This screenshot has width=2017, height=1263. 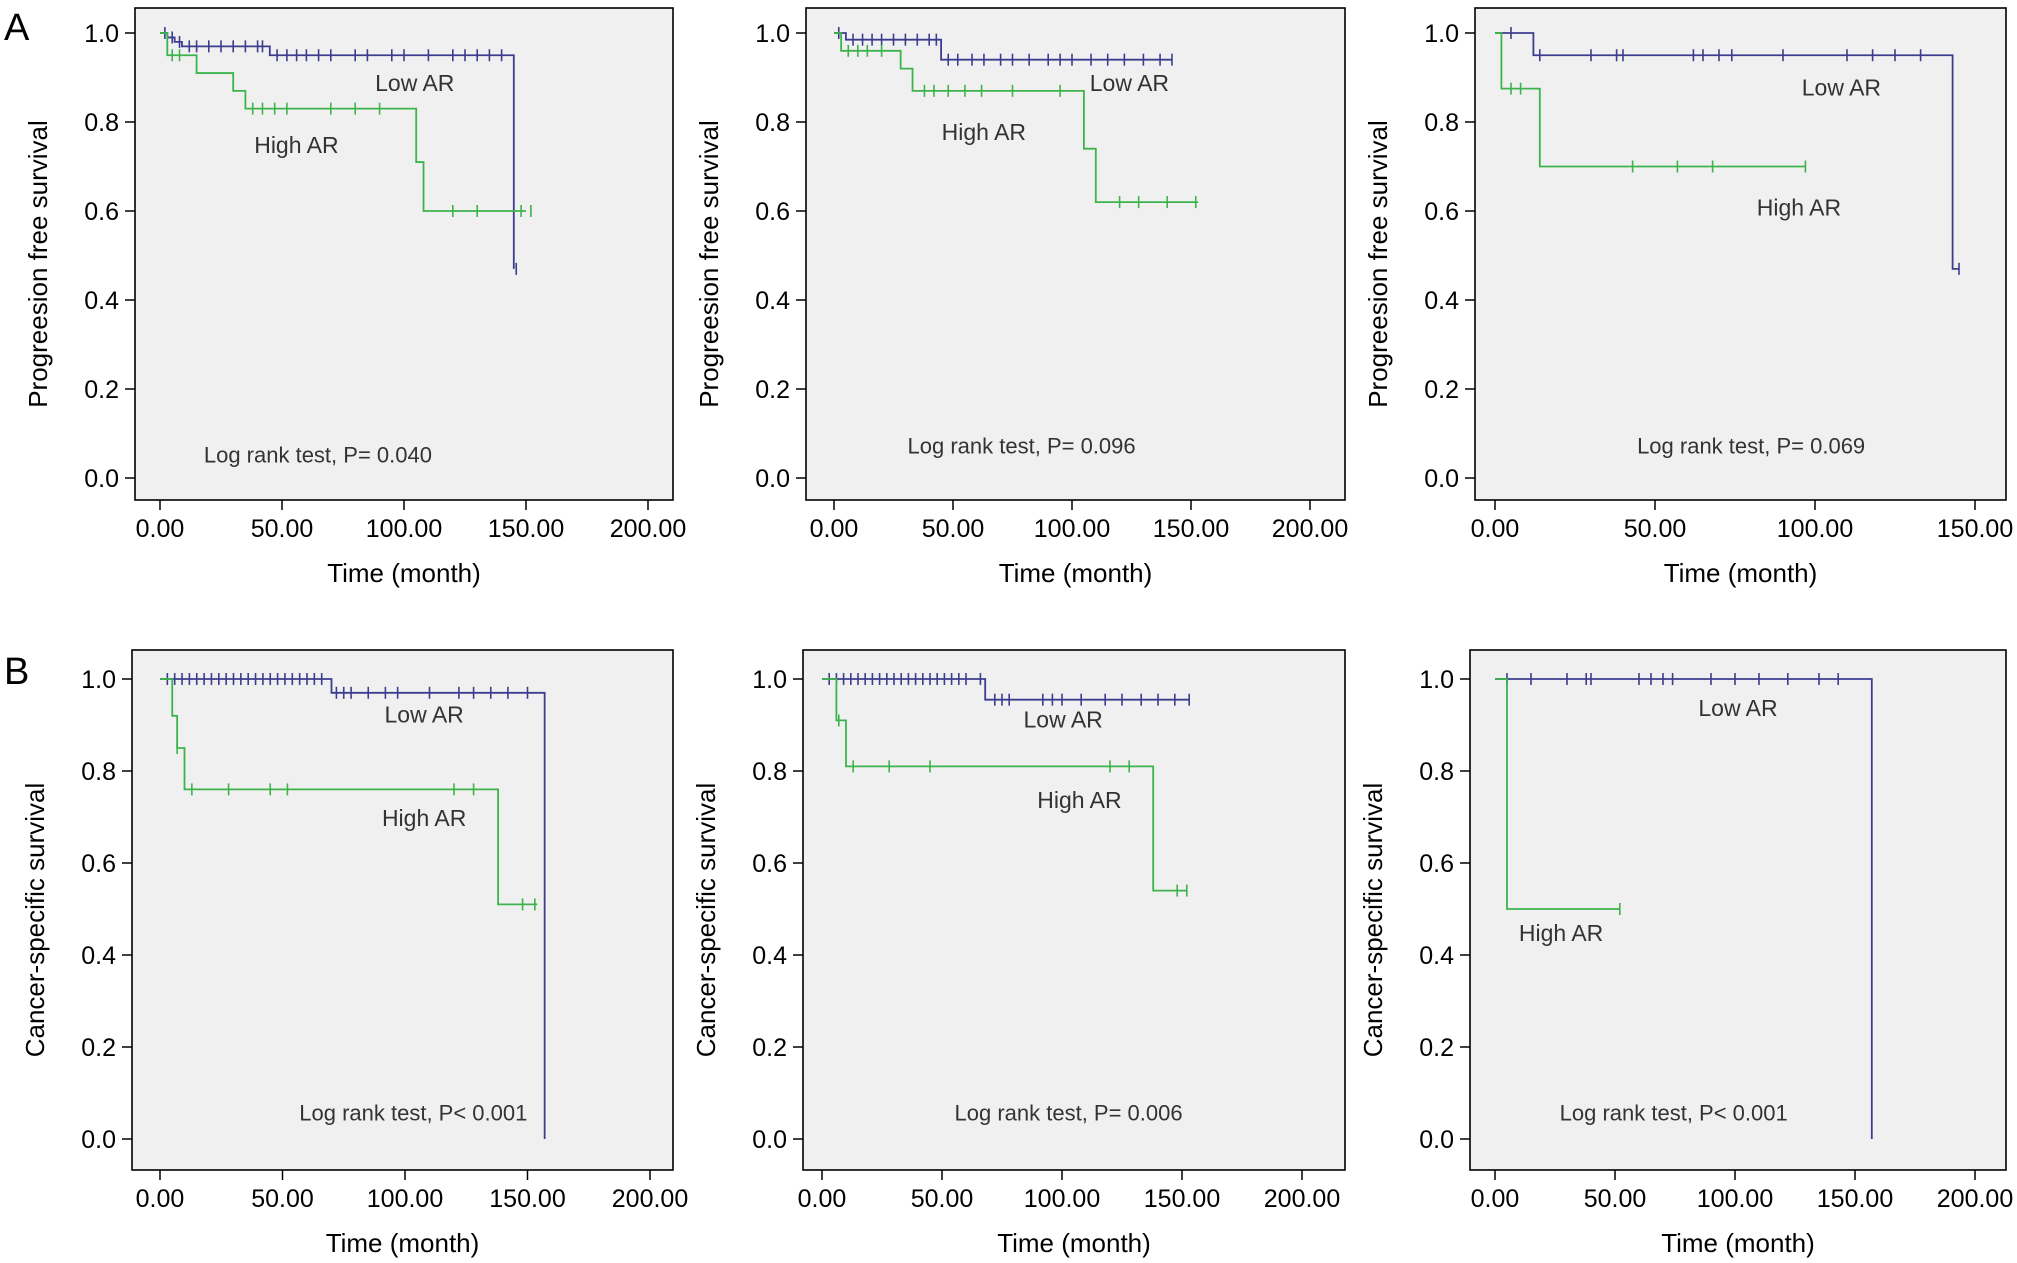 I want to click on log-rank-annotation: Log rank test, P= 0.069, so click(x=1751, y=446).